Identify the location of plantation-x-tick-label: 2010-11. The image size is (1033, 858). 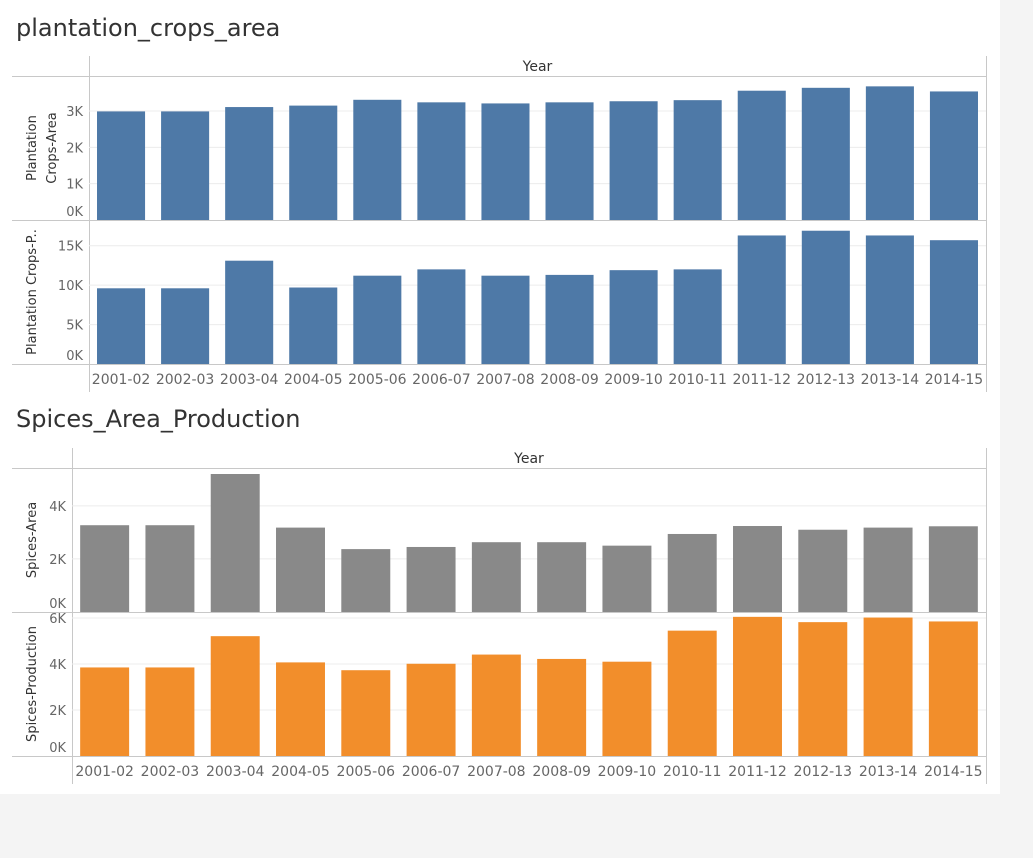
(697, 380).